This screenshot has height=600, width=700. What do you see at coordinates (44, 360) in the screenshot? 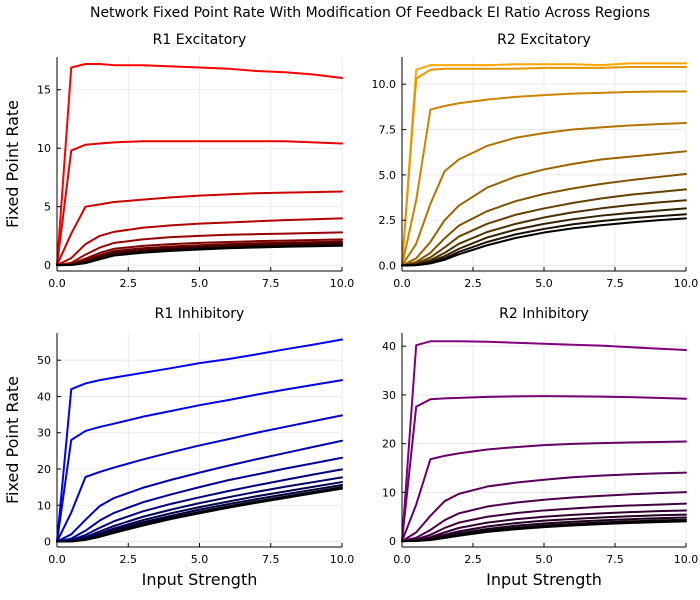
I see `y-tick-label: 50` at bounding box center [44, 360].